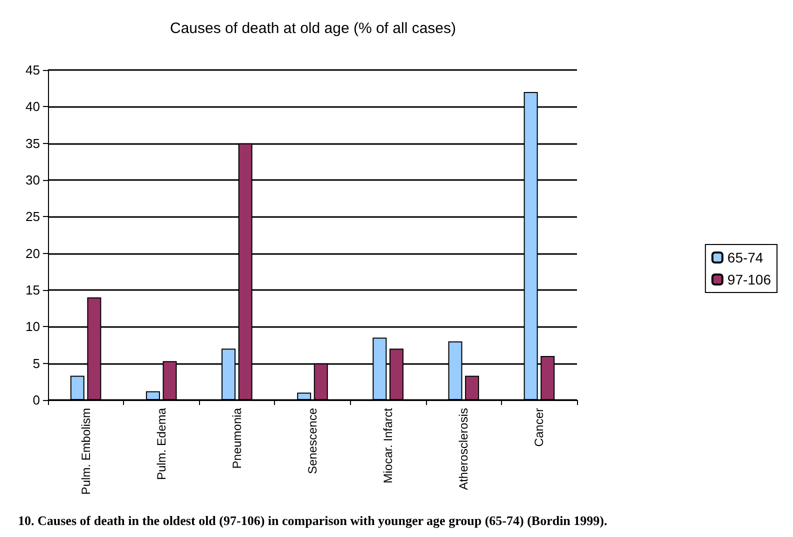 The image size is (793, 537). I want to click on y-tick-label: 10, so click(33, 326).